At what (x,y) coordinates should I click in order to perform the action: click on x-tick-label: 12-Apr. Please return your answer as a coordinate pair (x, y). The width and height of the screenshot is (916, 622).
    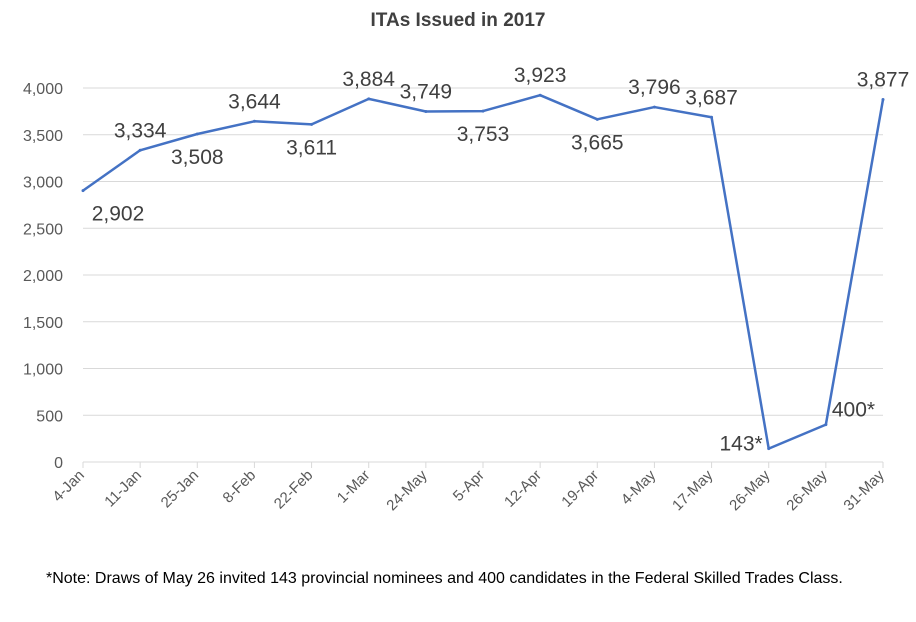
    Looking at the image, I should click on (523, 489).